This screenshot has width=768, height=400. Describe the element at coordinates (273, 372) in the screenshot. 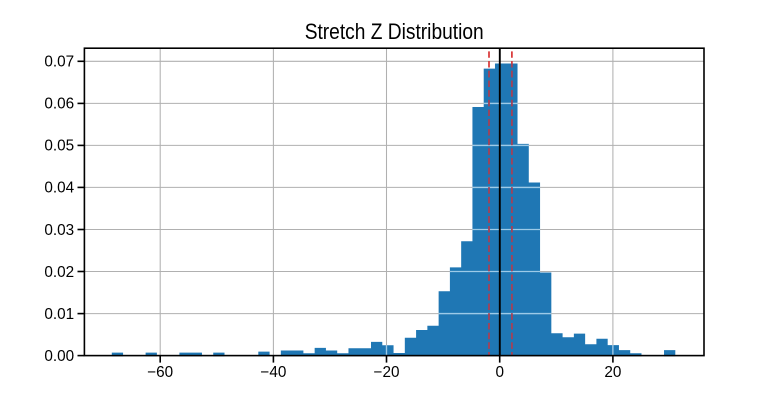

I see `svg-text: −40` at that location.